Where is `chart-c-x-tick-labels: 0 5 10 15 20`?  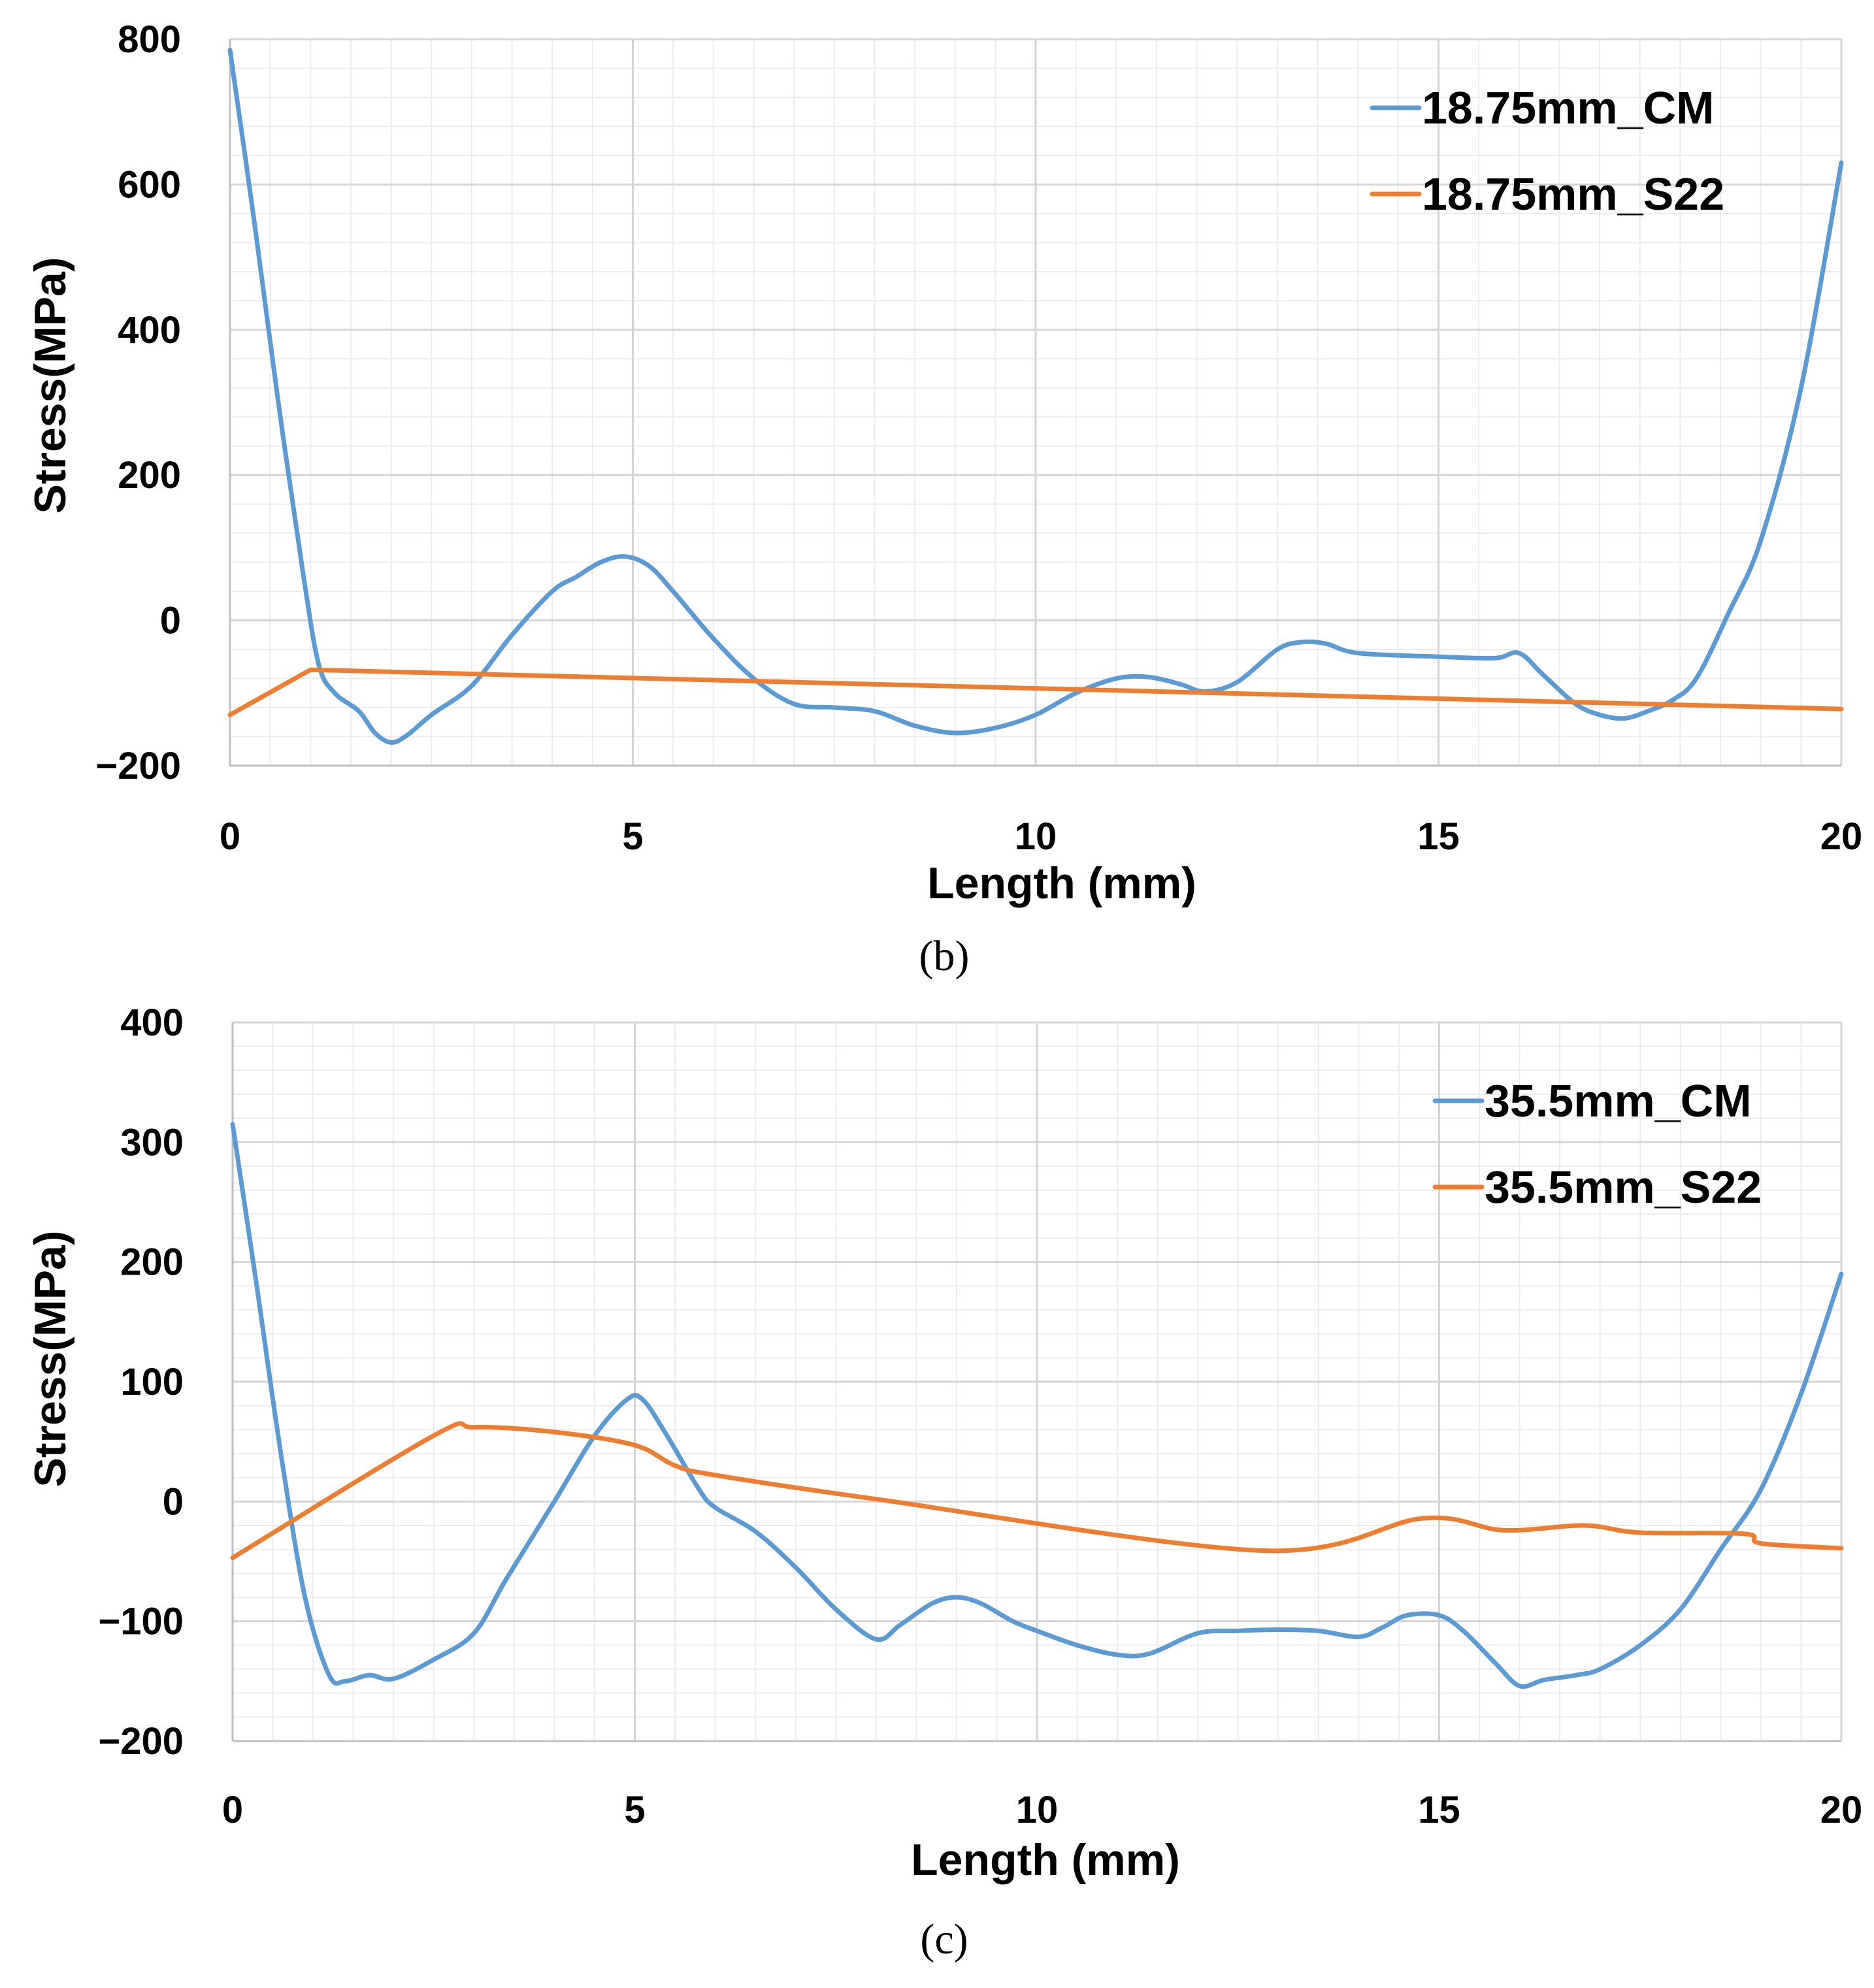 chart-c-x-tick-labels: 0 5 10 15 20 is located at coordinates (1042, 1810).